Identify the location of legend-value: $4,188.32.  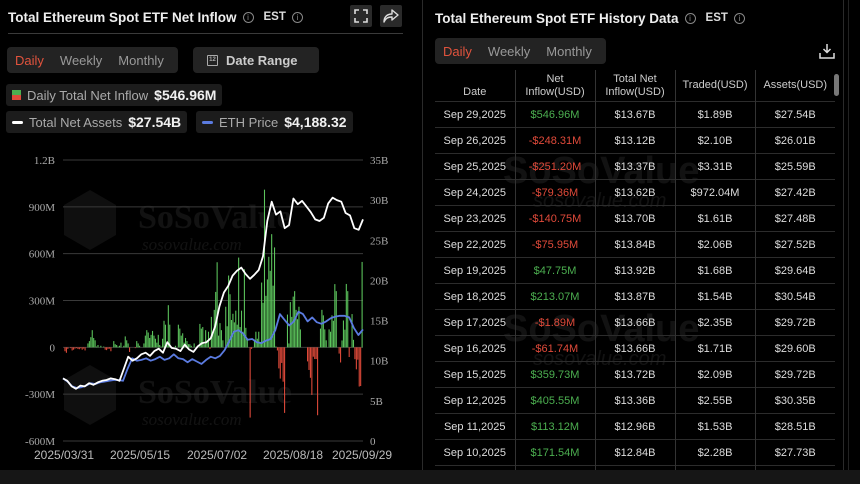
(315, 122).